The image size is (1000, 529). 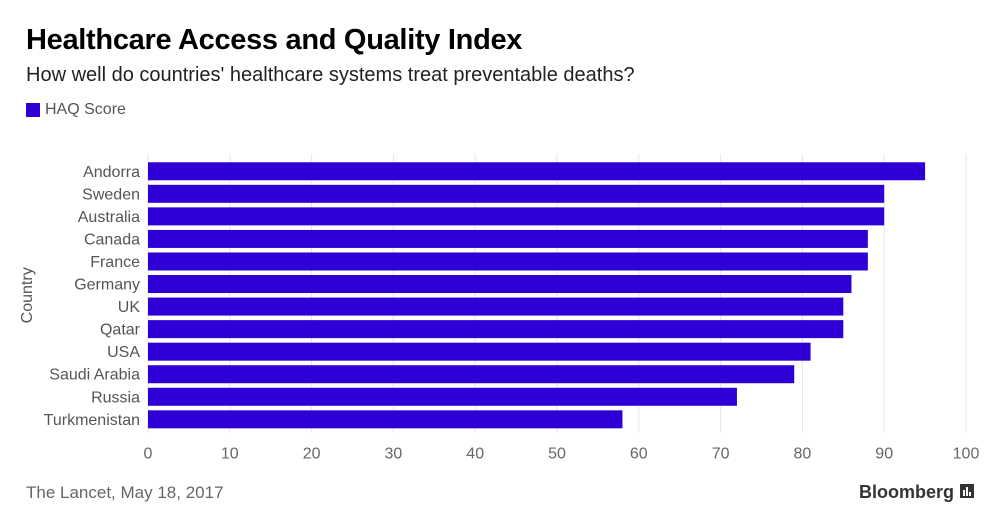 What do you see at coordinates (803, 454) in the screenshot?
I see `x-tick-label: 80` at bounding box center [803, 454].